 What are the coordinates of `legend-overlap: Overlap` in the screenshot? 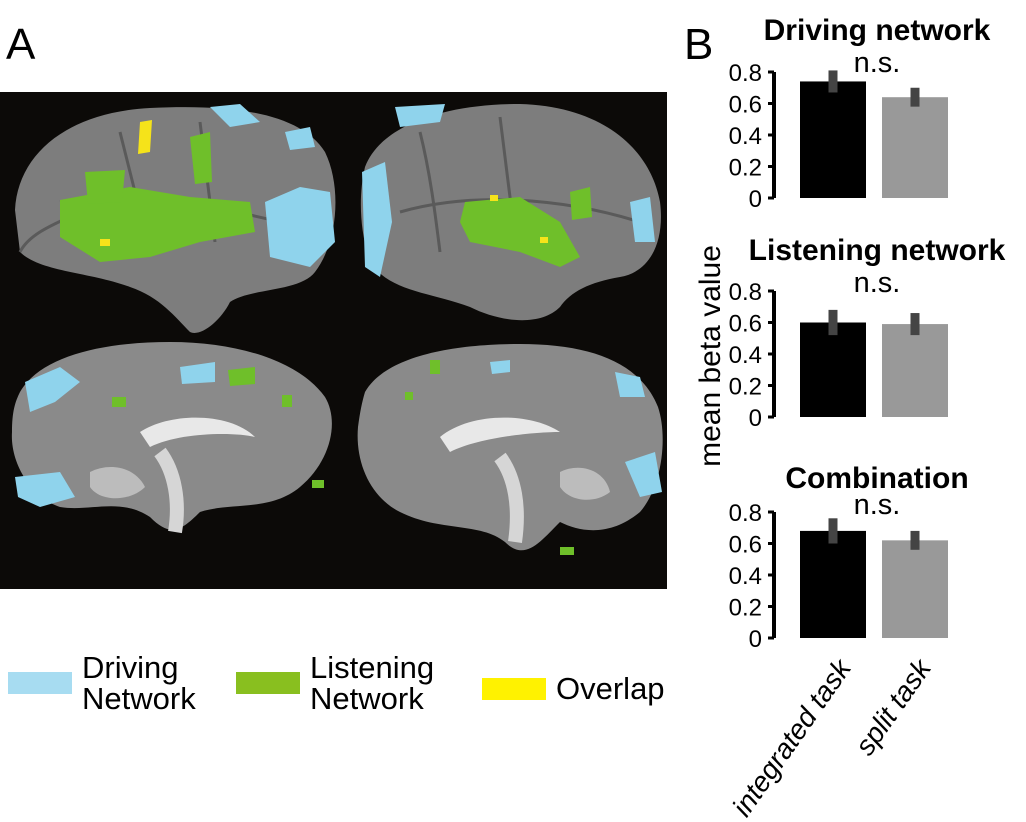 It's located at (573, 688).